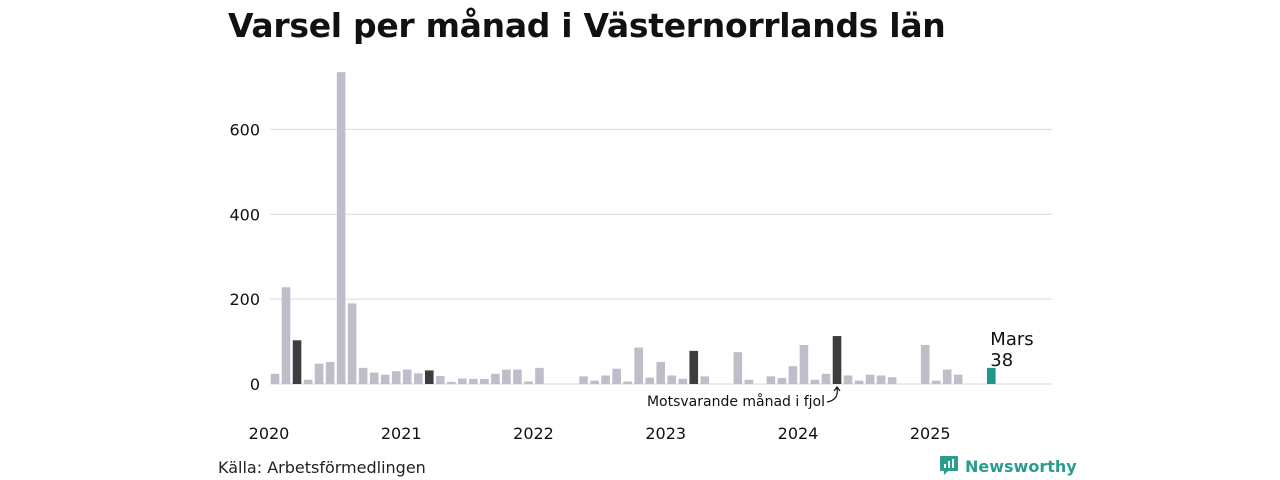 This screenshot has width=1280, height=480. Describe the element at coordinates (1001, 360) in the screenshot. I see `current-value-label: 38` at that location.